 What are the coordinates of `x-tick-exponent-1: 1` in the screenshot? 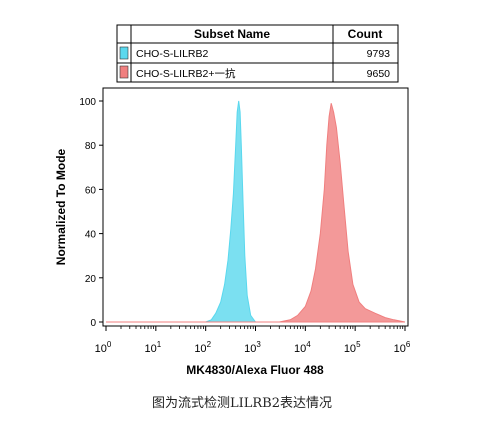 It's located at (159, 344).